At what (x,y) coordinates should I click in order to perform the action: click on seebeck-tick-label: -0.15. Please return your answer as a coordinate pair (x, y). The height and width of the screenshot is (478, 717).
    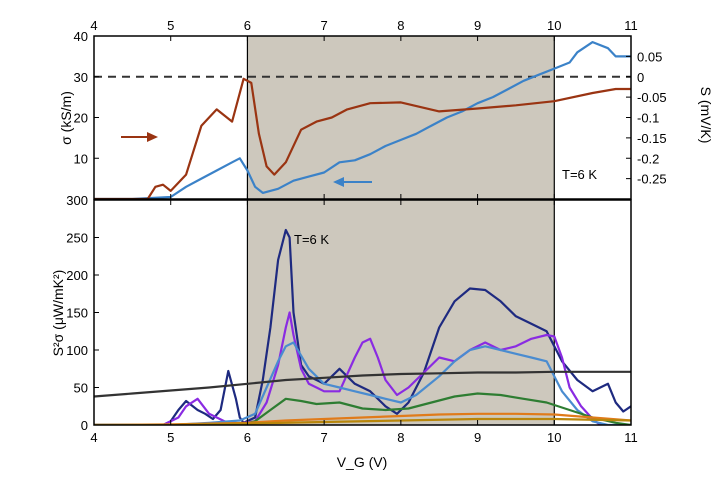
    Looking at the image, I should click on (652, 138).